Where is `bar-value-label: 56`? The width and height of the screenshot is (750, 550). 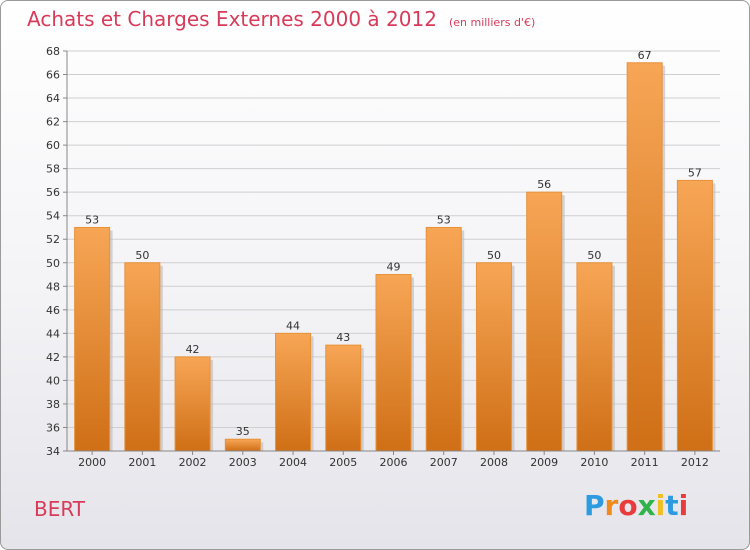
bar-value-label: 56 is located at coordinates (544, 184).